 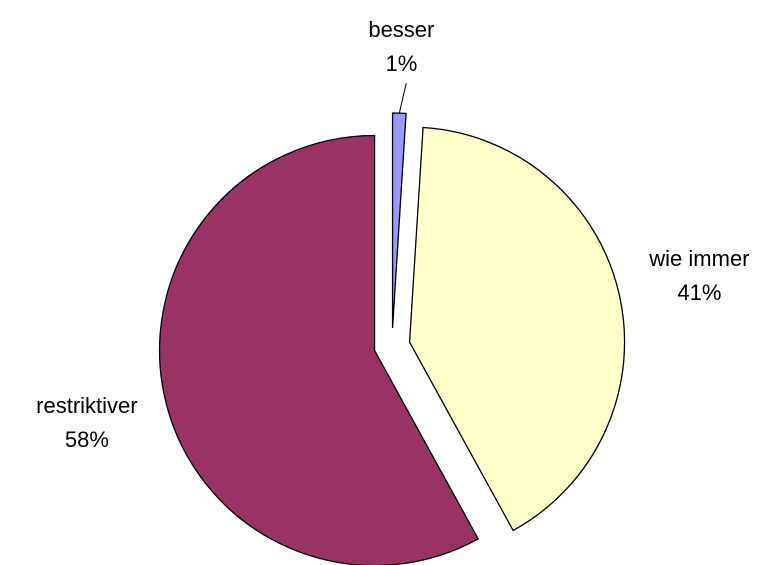 What do you see at coordinates (401, 29) in the screenshot?
I see `slice-label: besser` at bounding box center [401, 29].